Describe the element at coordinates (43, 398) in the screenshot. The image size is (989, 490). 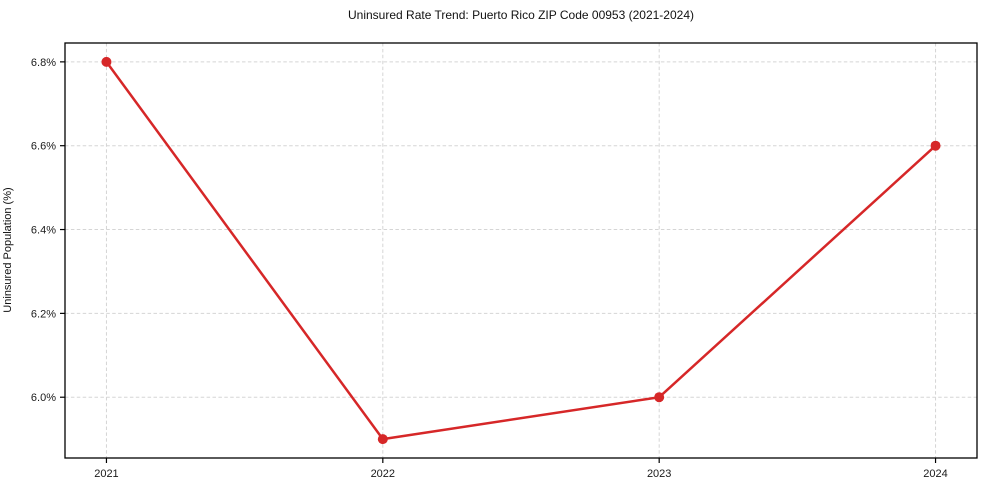
I see `y-tick-label: 6.0%` at that location.